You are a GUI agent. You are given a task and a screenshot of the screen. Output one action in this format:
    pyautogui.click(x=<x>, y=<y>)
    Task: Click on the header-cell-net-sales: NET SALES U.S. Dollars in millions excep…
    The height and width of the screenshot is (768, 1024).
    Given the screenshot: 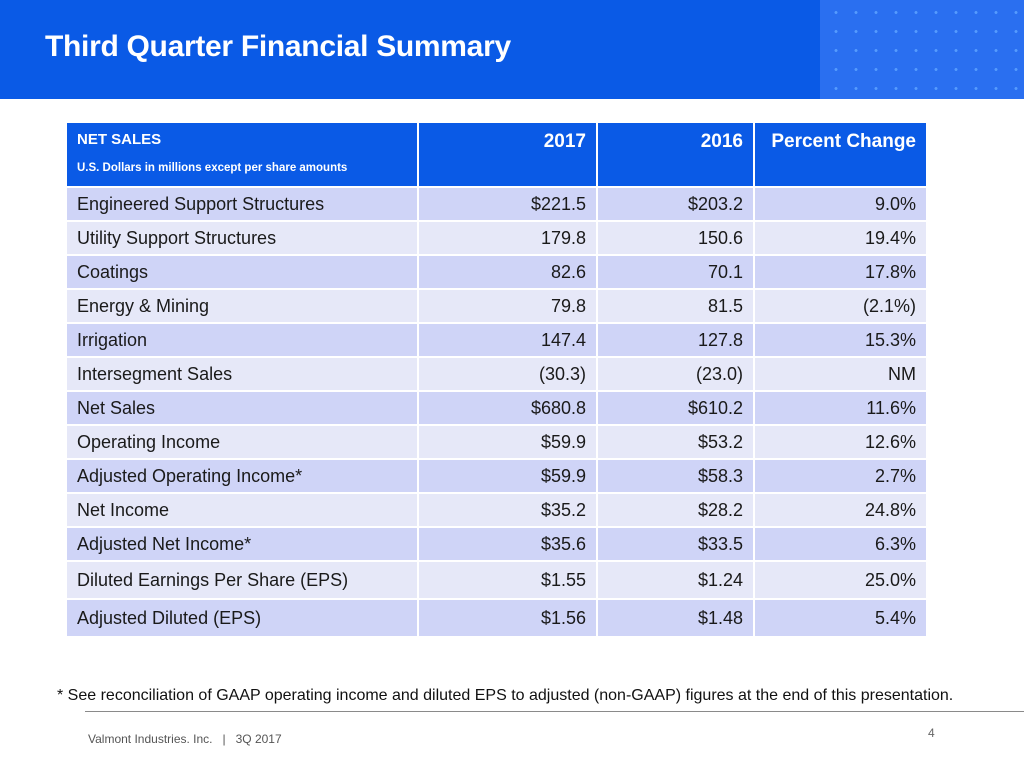 What is the action you would take?
    pyautogui.click(x=242, y=154)
    